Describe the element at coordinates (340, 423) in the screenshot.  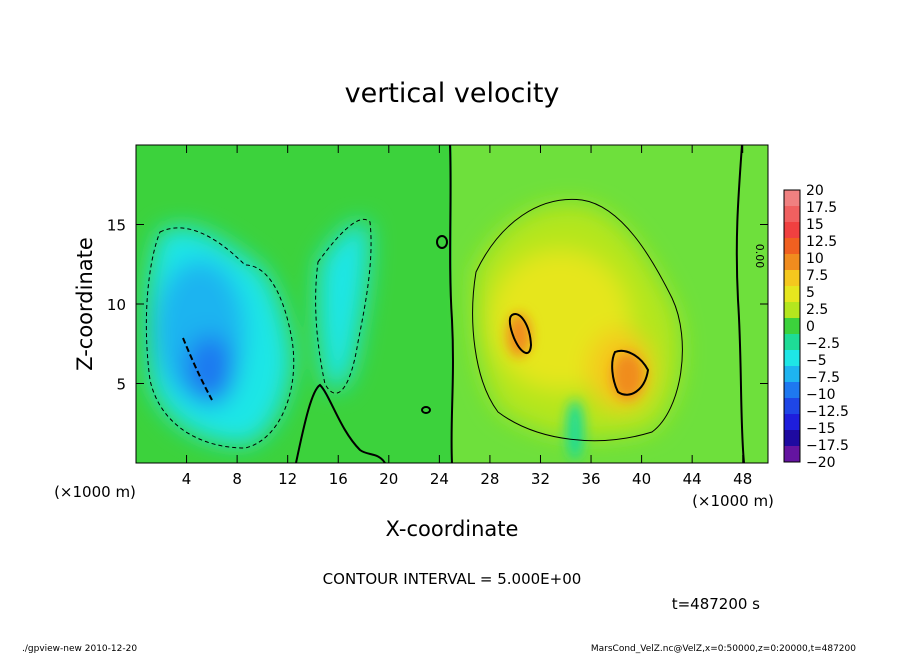
I see `zero-contour-low` at that location.